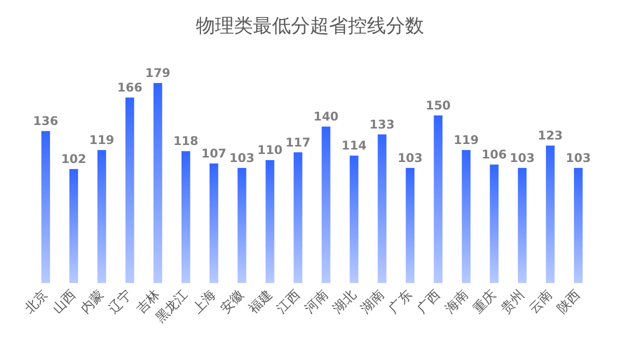 The image size is (620, 347). What do you see at coordinates (93, 302) in the screenshot?
I see `x-tick-label: 内蒙` at bounding box center [93, 302].